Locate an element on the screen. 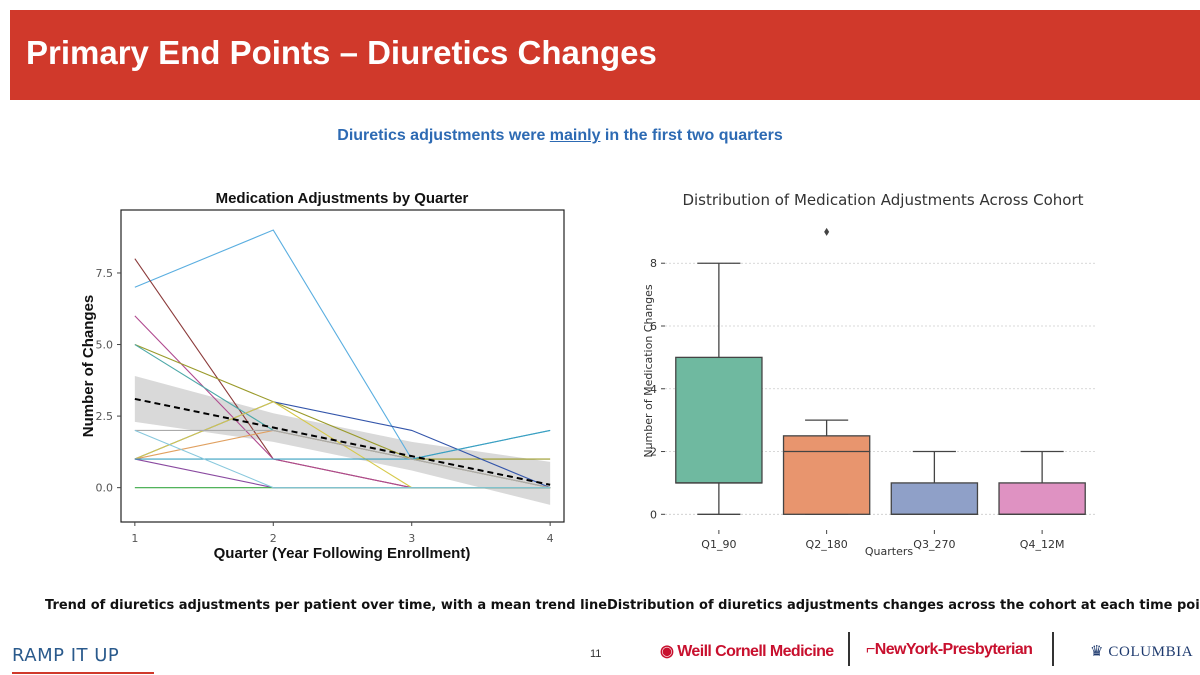  line-chart-y-ticks: 0.0 2.5 5.0 7.5 is located at coordinates (108, 381).